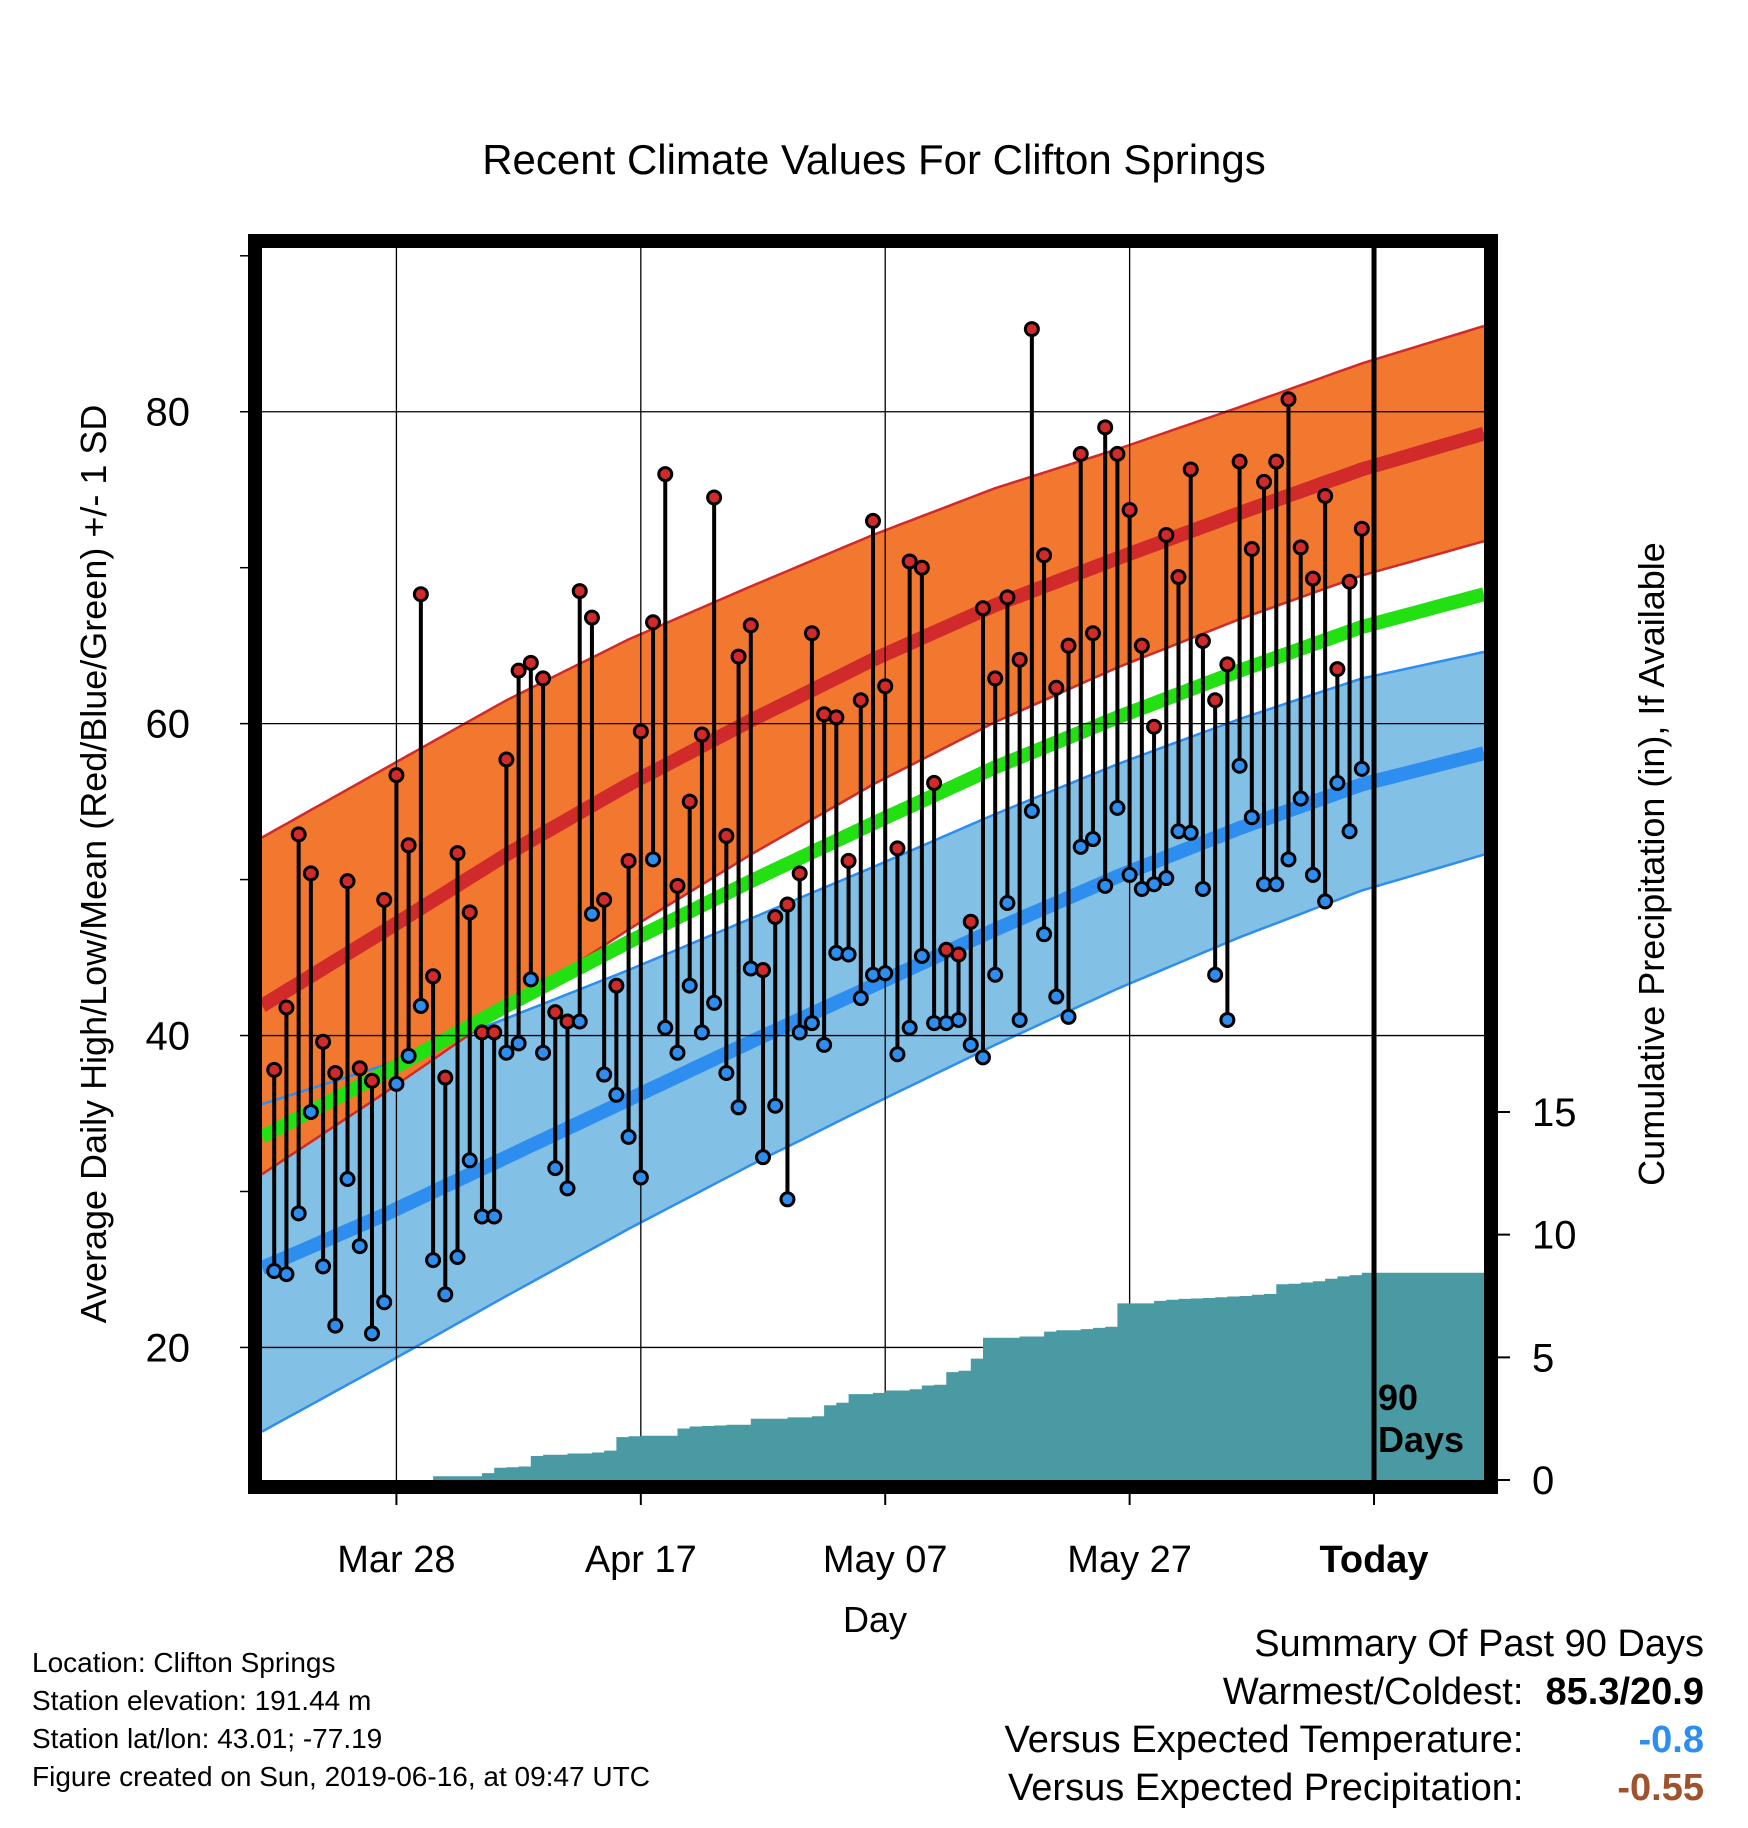 This screenshot has height=1828, width=1748. What do you see at coordinates (1354, 1740) in the screenshot?
I see `temp-departure-row: Versus Expected Temperature: -0.8` at bounding box center [1354, 1740].